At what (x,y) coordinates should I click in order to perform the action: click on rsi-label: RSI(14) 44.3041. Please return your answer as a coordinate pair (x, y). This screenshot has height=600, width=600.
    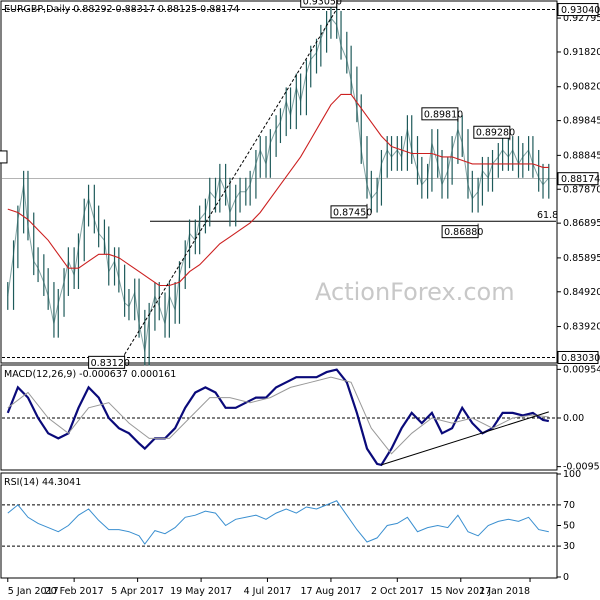
    Looking at the image, I should click on (42, 482).